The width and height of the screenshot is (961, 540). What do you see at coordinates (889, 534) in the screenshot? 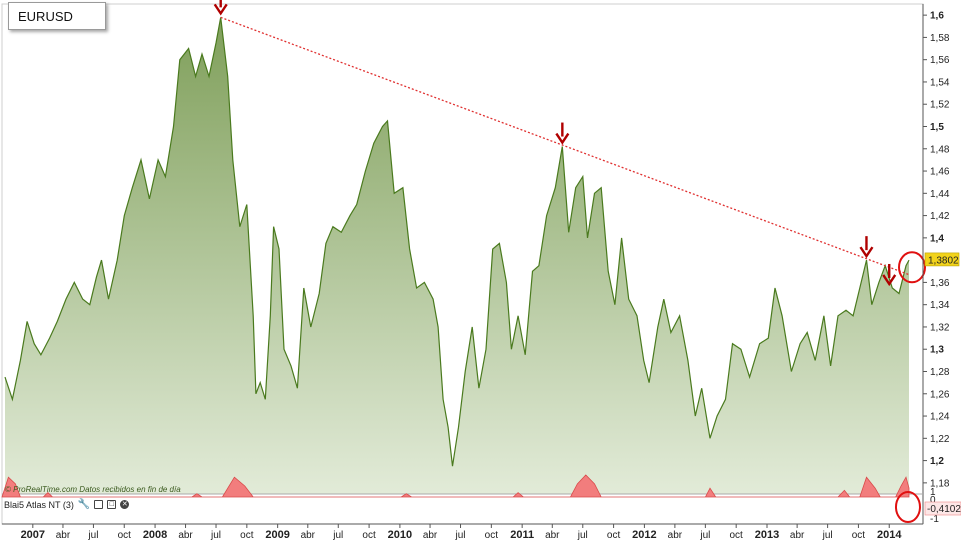
I see `x-tick-label: 2014` at bounding box center [889, 534].